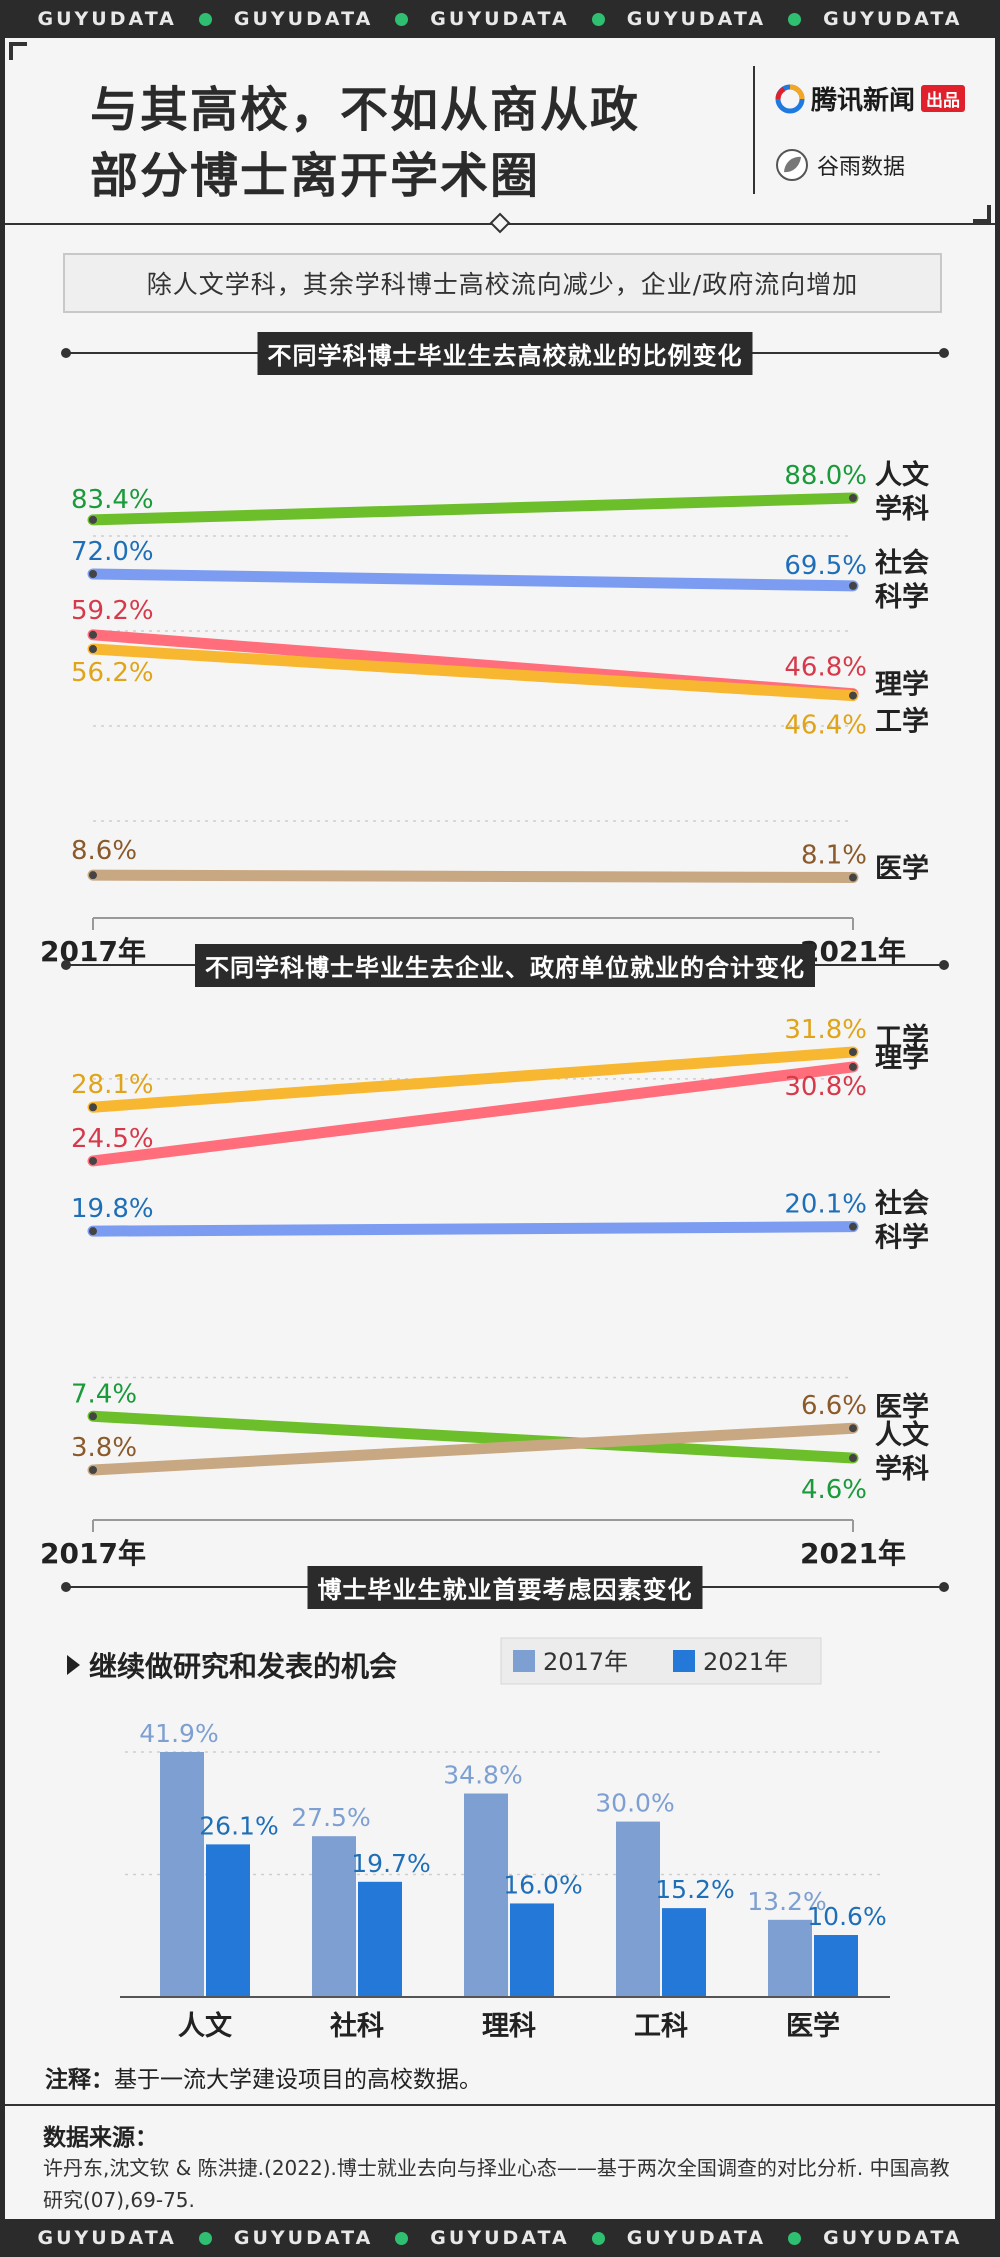  I want to click on data-label: 59.2%, so click(112, 611).